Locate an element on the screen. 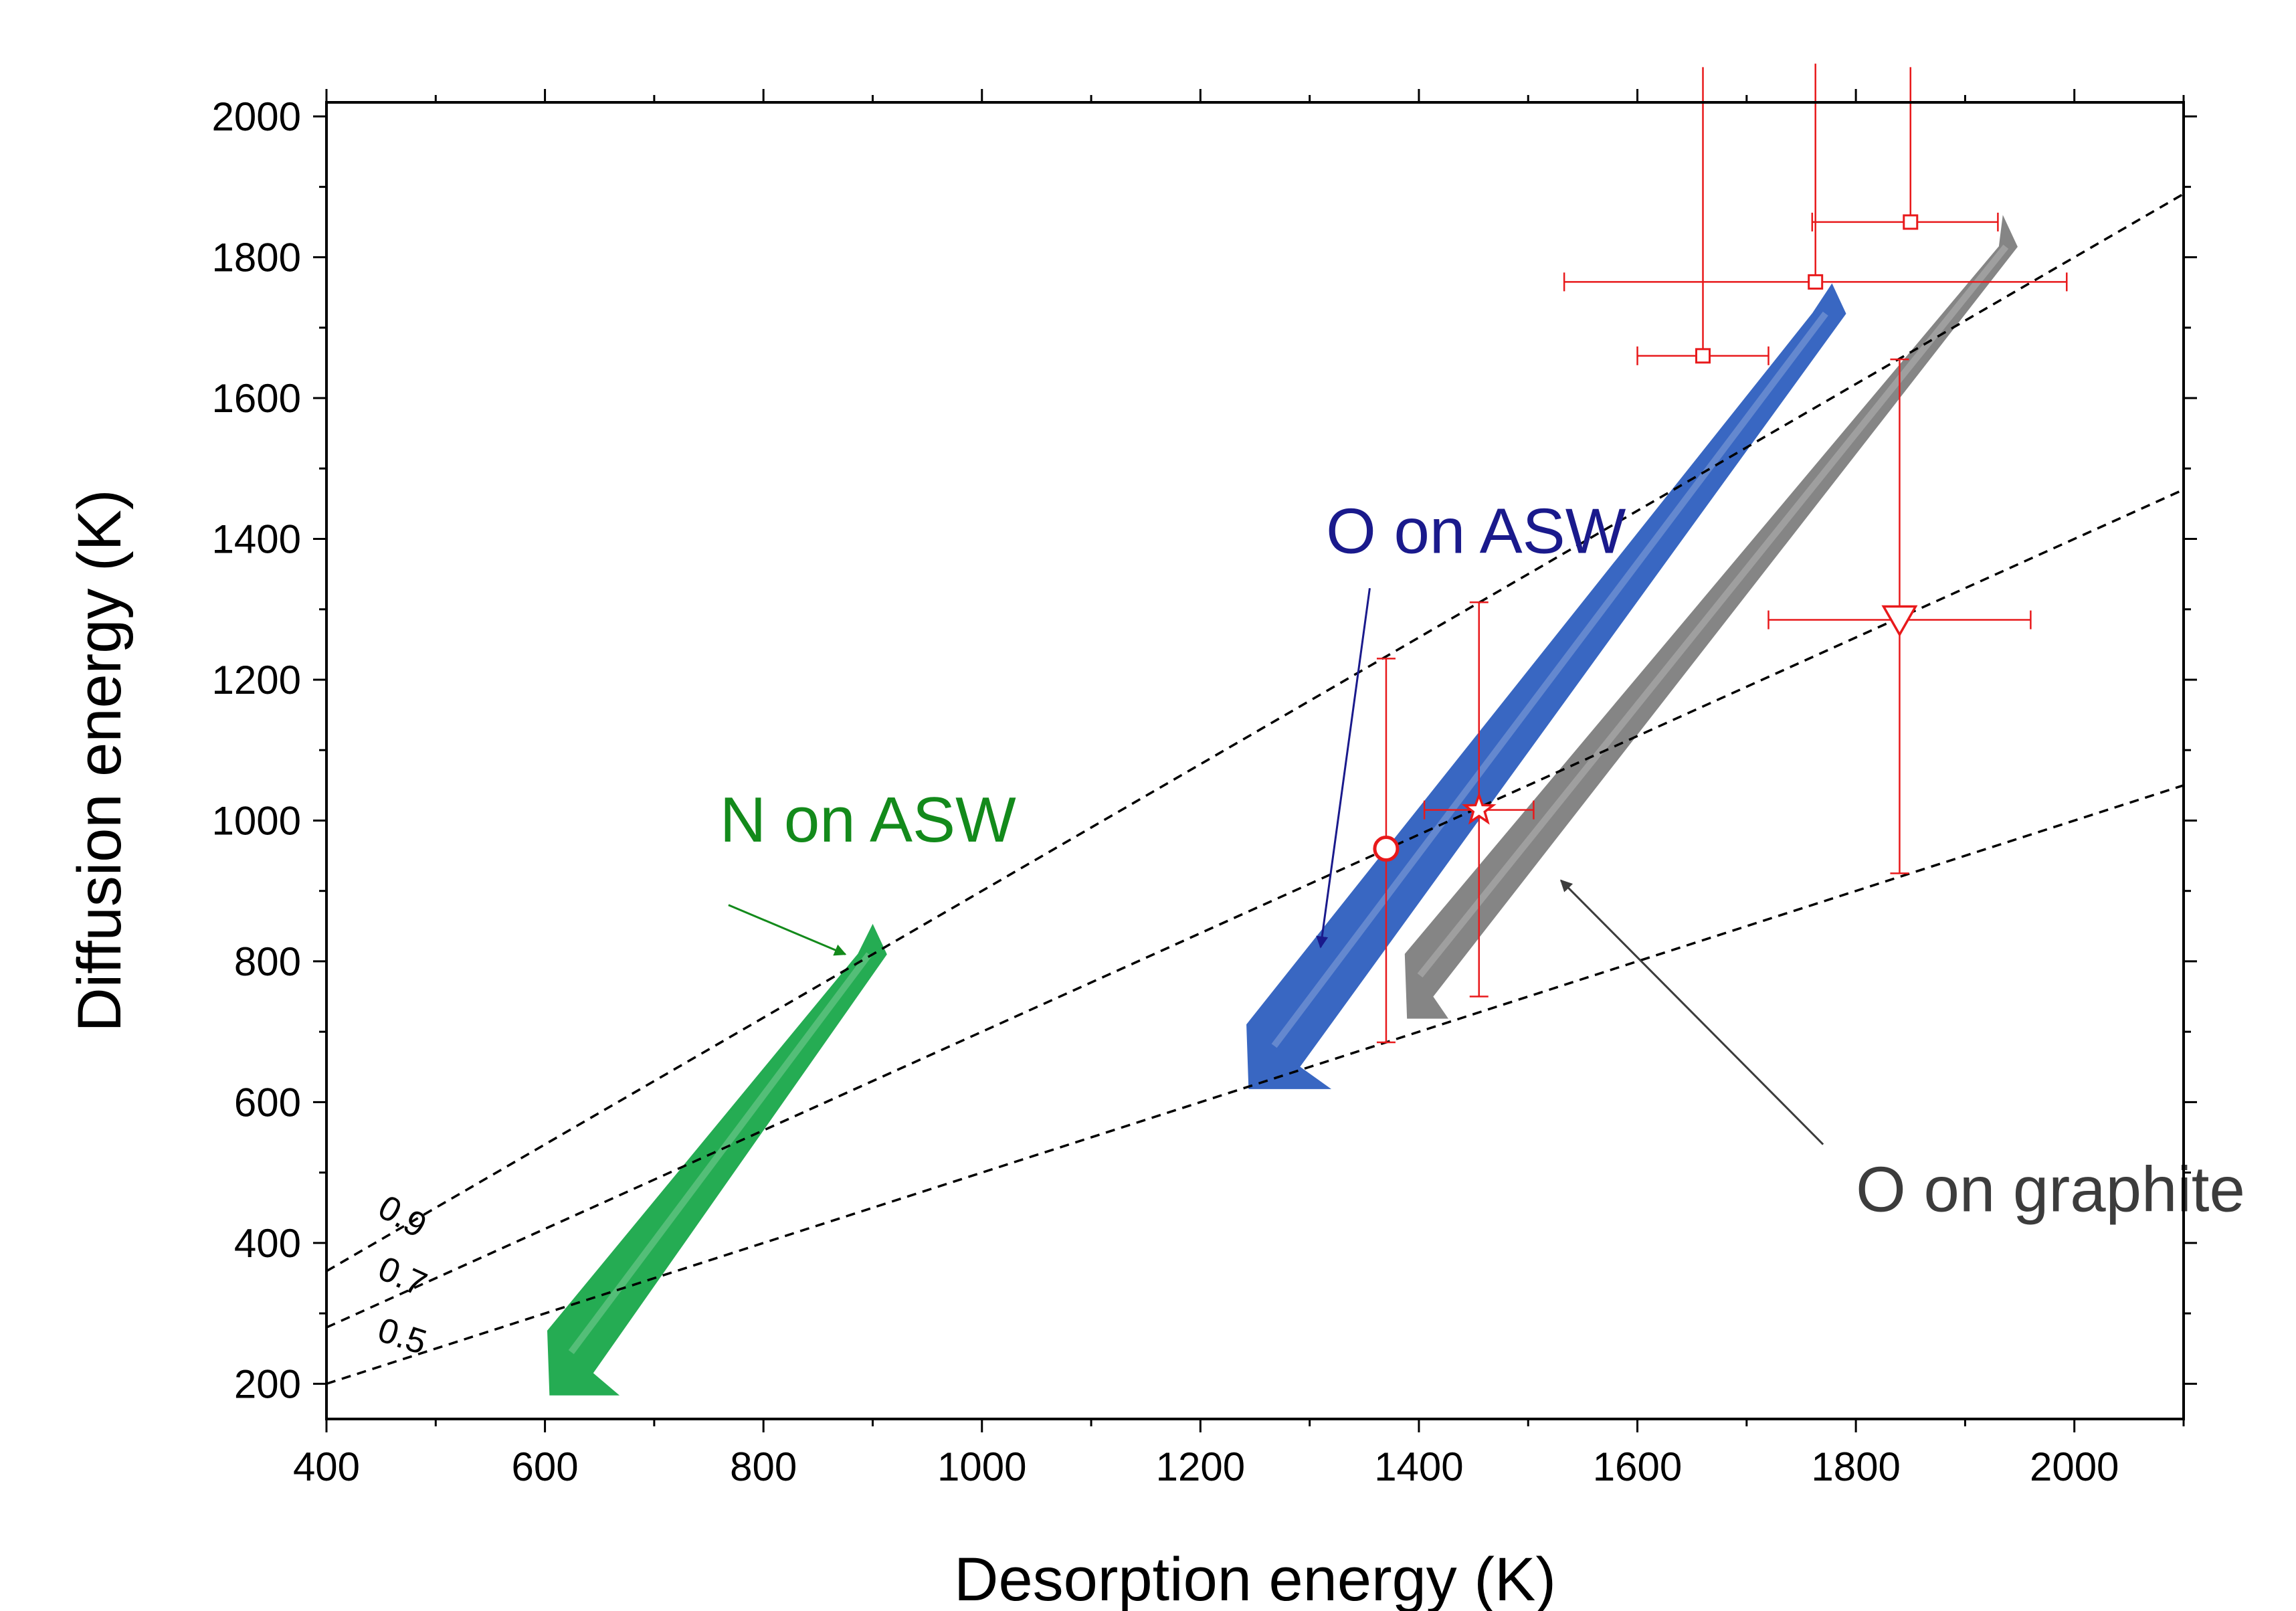  ratio-line-label: 0.9 is located at coordinates (402, 1216).